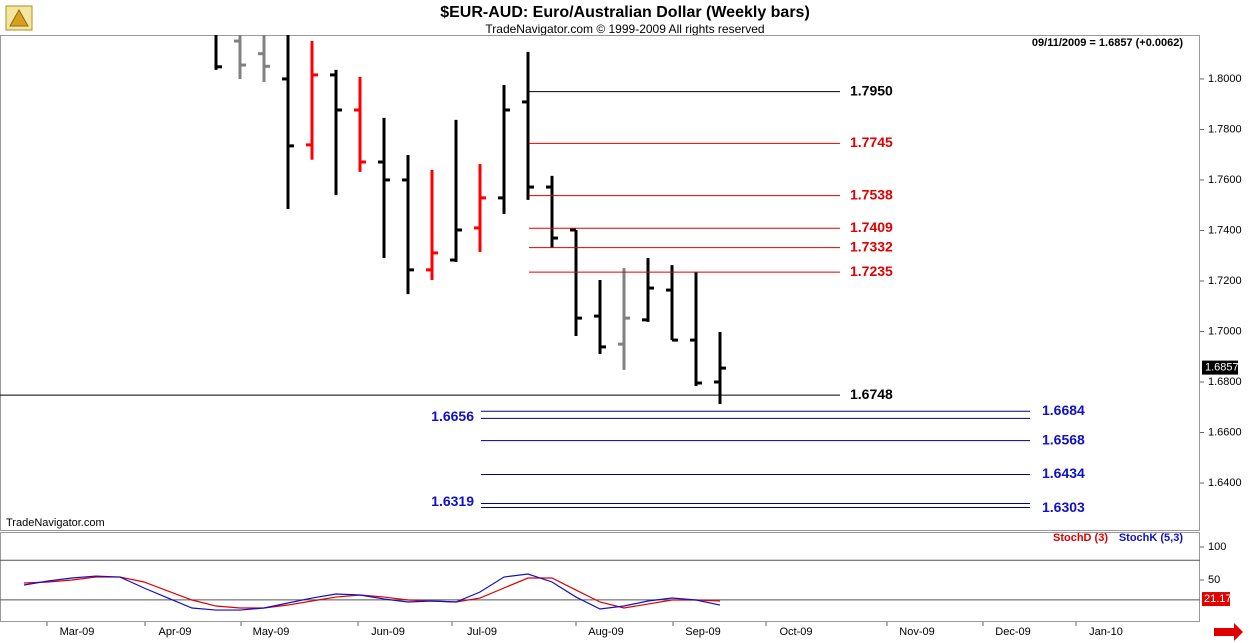  Describe the element at coordinates (1080, 538) in the screenshot. I see `legend-entry: StochD (3)` at that location.